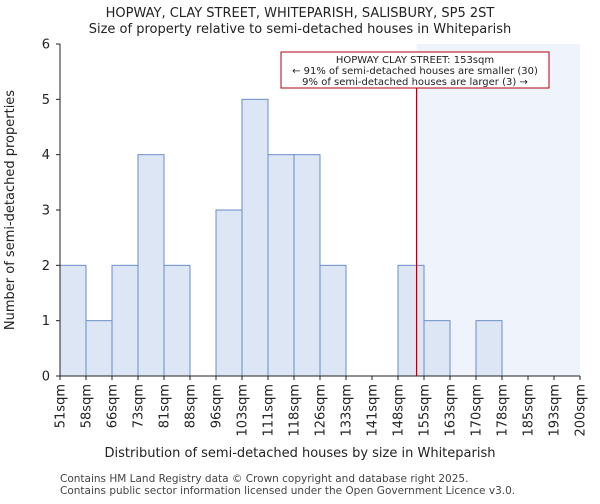  I want to click on y-tick-label: 1, so click(46, 321).